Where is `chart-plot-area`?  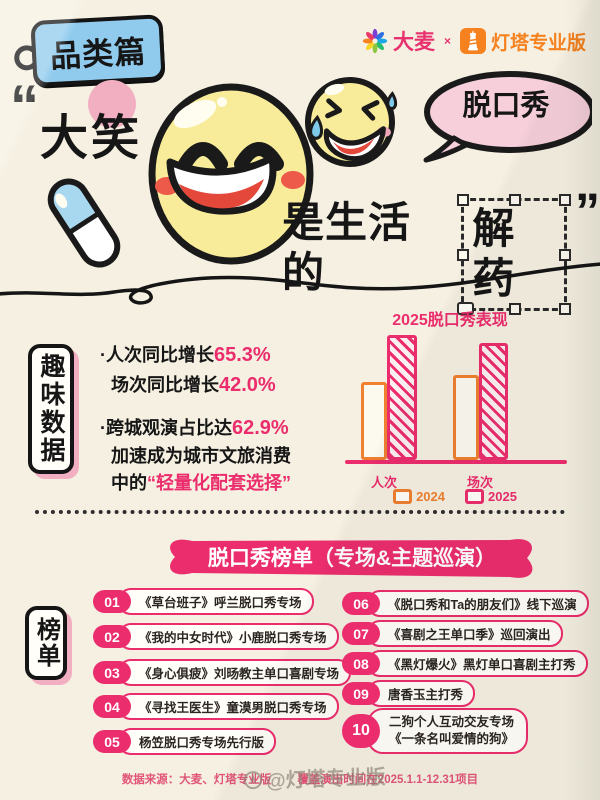
chart-plot-area is located at coordinates (456, 396).